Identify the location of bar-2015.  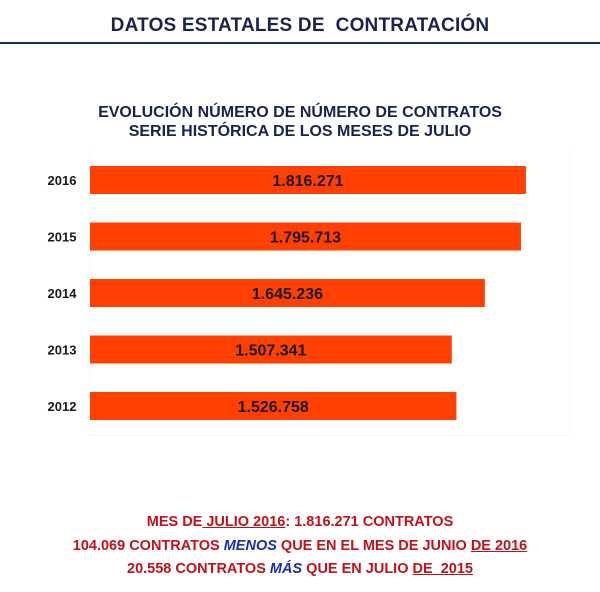
(305, 236).